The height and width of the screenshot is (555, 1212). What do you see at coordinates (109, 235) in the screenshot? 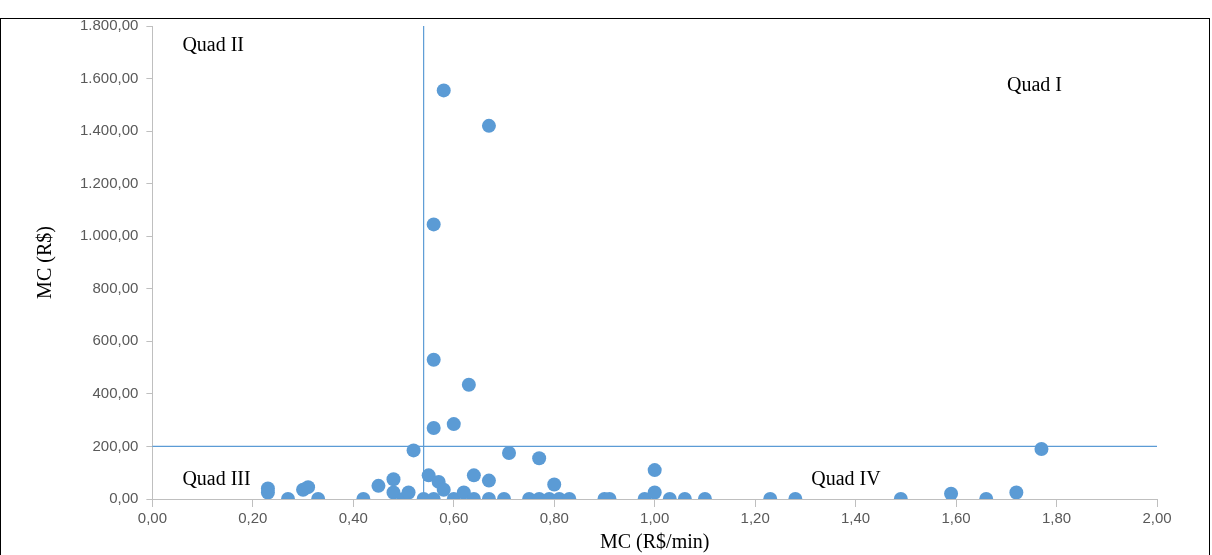
I see `y-tick-label: 1.000,00` at bounding box center [109, 235].